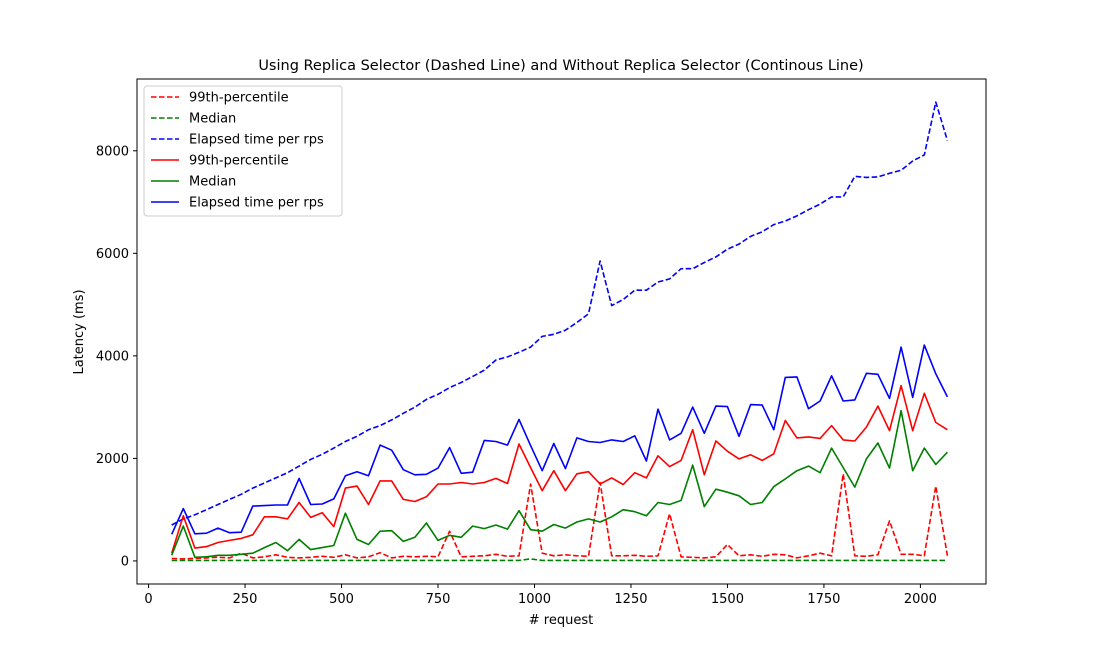  Describe the element at coordinates (534, 599) in the screenshot. I see `x-tick-label: 1000` at that location.